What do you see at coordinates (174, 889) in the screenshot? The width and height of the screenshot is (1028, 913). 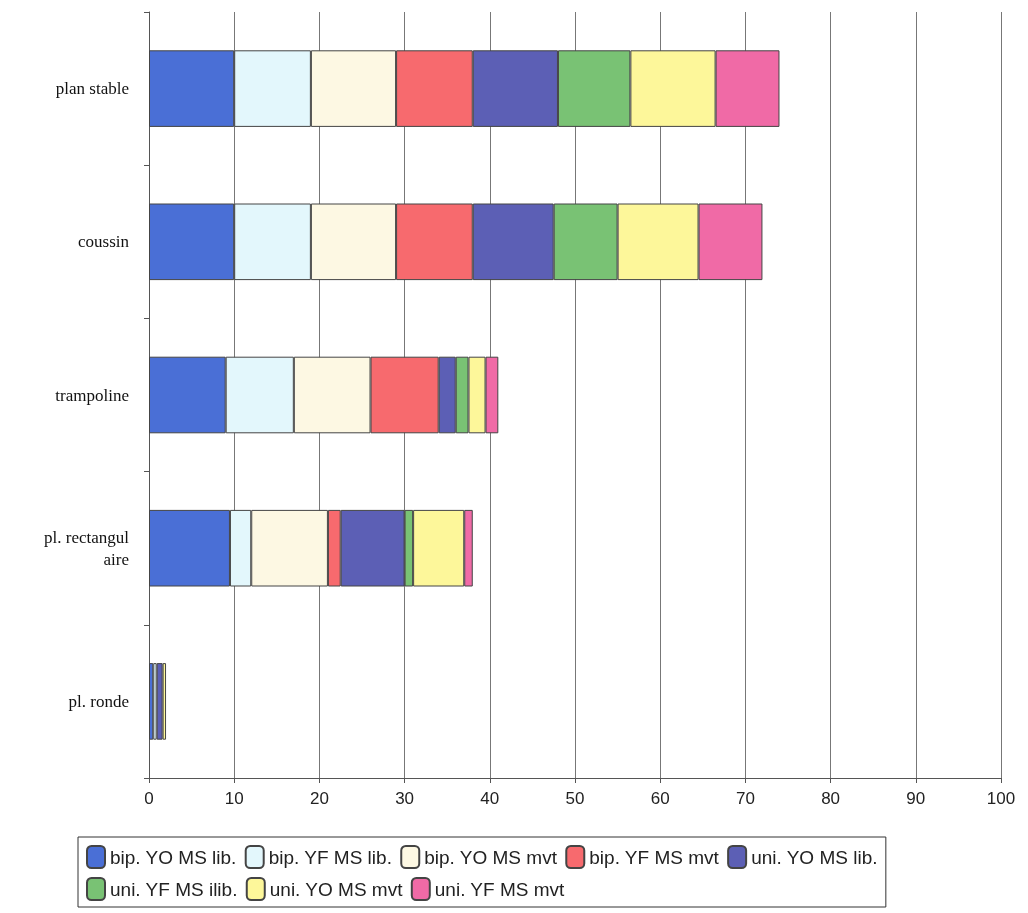 I see `legend-label: uni. YF MS ilib.` at bounding box center [174, 889].